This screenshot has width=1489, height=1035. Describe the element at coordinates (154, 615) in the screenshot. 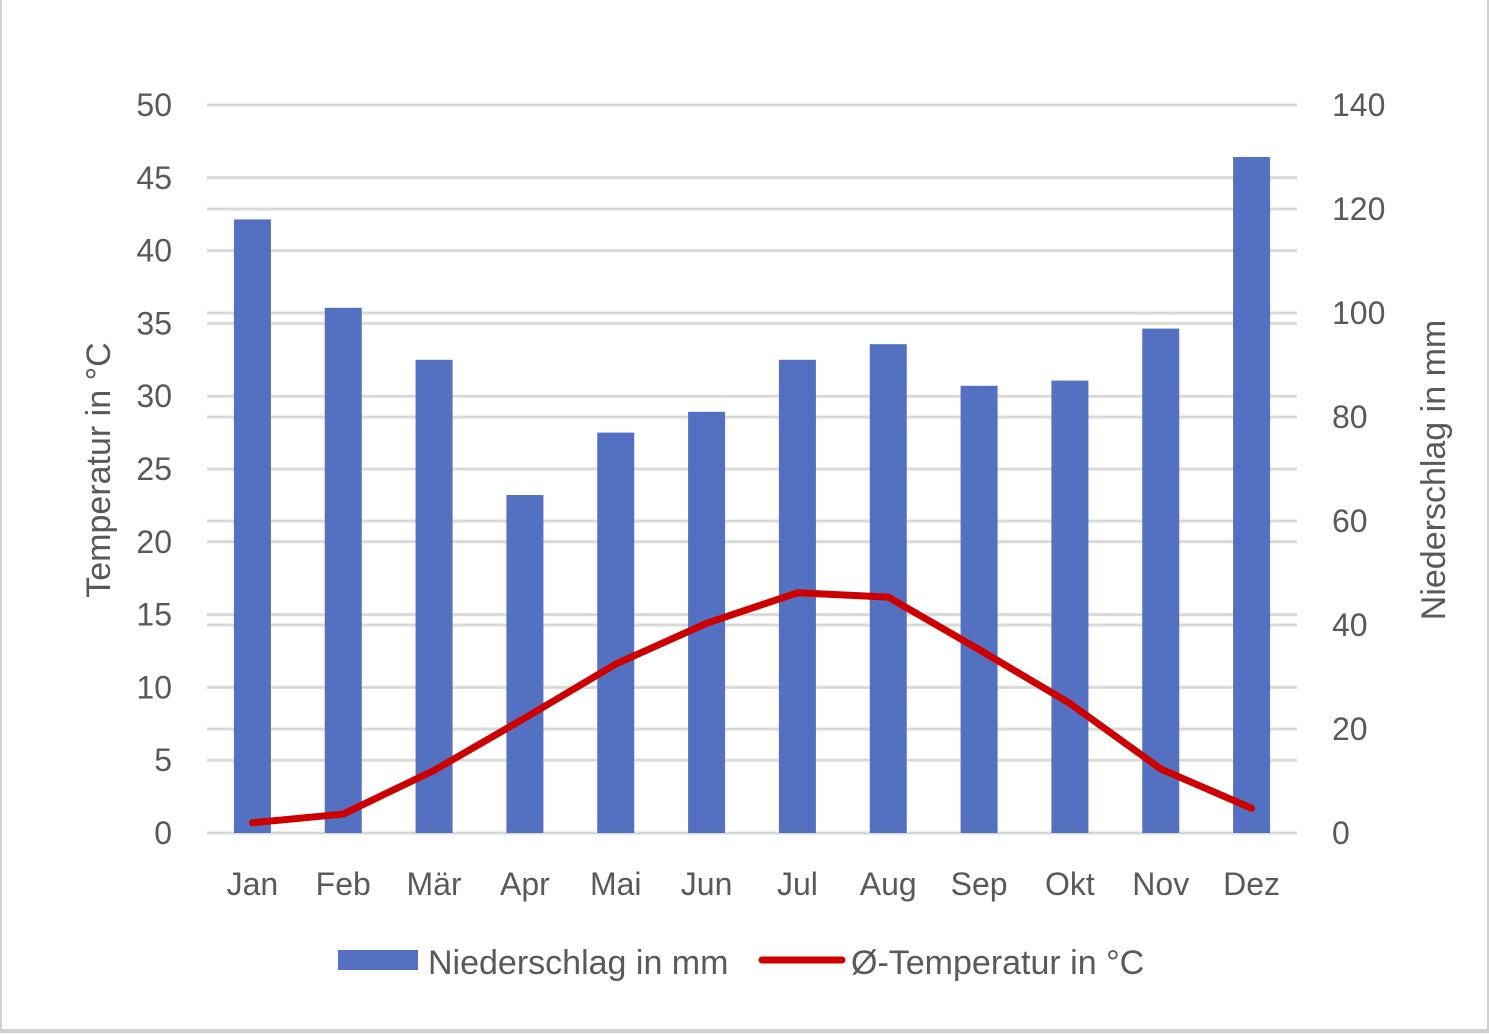

I see `left-tick-label: 15` at that location.